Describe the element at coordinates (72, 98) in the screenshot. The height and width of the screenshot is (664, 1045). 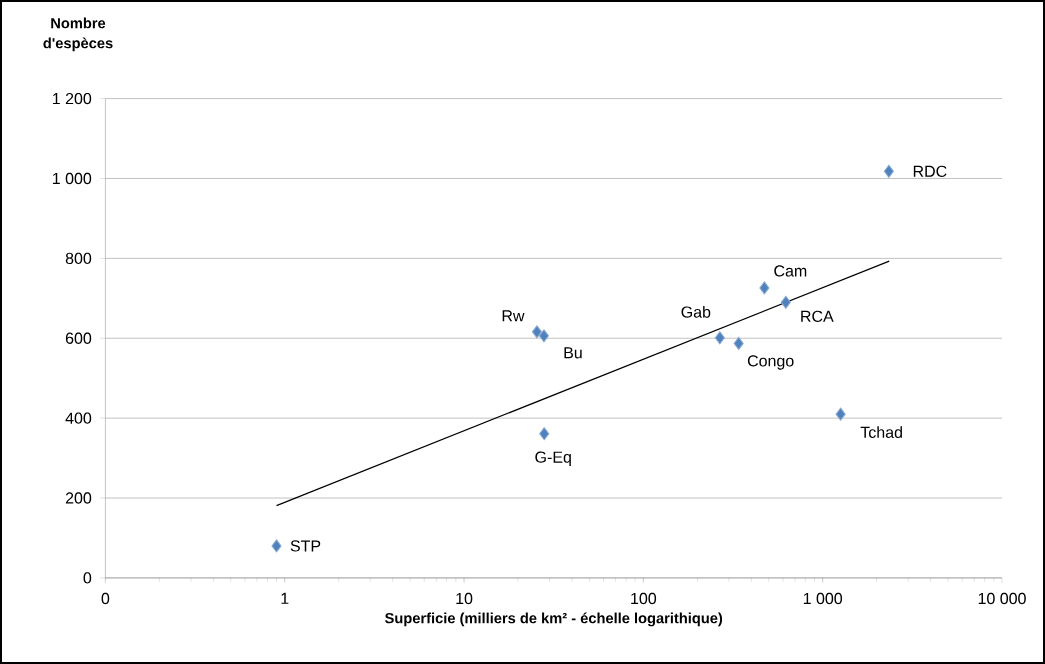
I see `y-tick-label: 1 200` at that location.